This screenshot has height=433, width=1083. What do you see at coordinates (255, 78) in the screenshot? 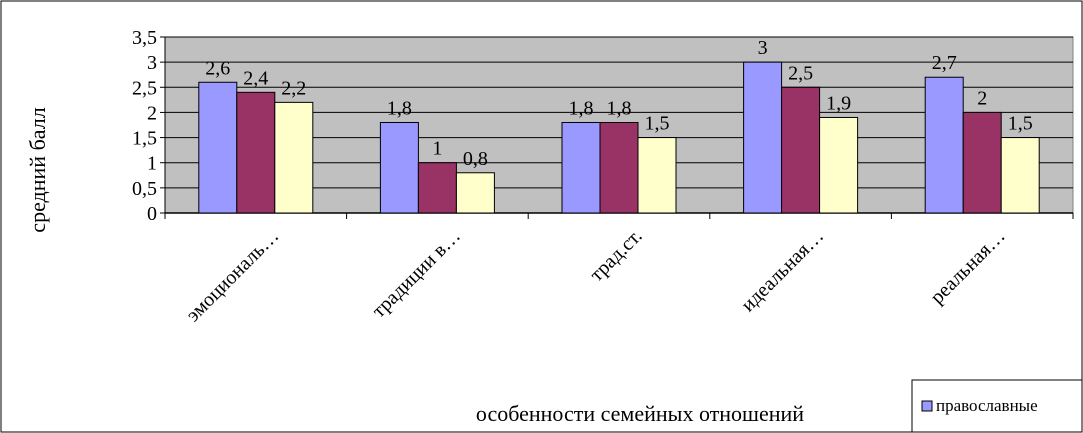
I see `data-label: 2,4` at bounding box center [255, 78].